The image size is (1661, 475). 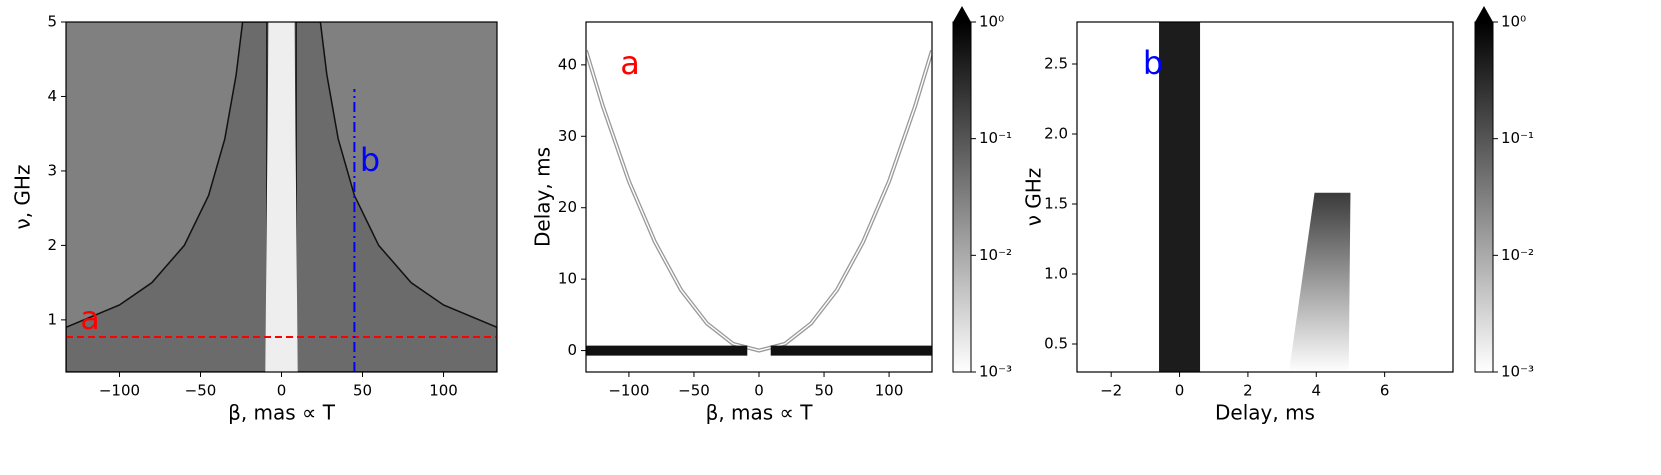 I want to click on y-tick-label: 30, so click(x=567, y=136).